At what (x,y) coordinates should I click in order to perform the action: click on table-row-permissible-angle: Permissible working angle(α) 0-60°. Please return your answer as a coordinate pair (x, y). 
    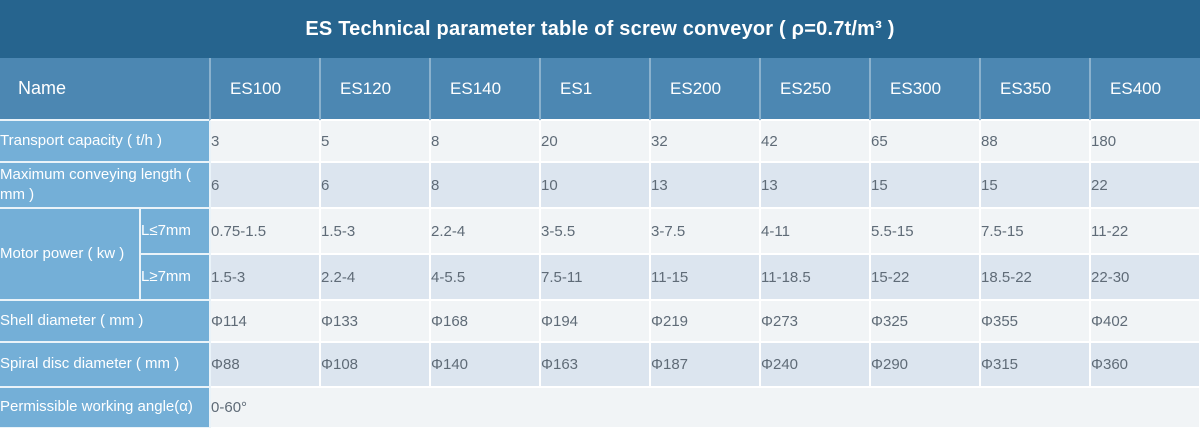
    Looking at the image, I should click on (600, 407).